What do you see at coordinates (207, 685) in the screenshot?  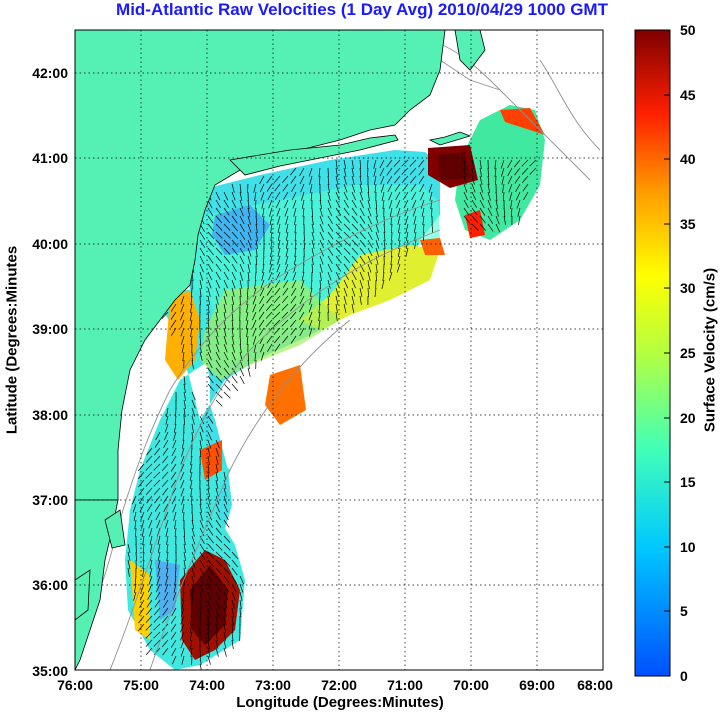 I see `x-tick-label: 74:00` at bounding box center [207, 685].